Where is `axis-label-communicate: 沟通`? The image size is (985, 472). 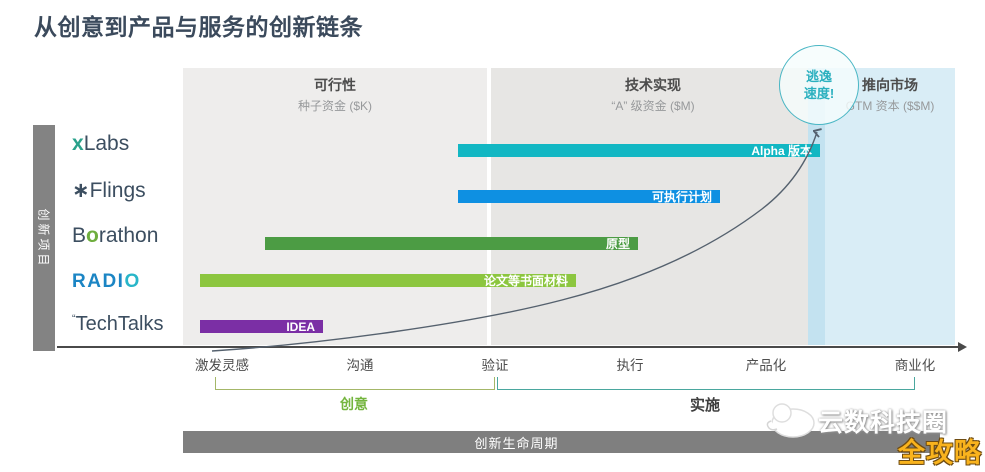
axis-label-communicate: 沟通 is located at coordinates (360, 365).